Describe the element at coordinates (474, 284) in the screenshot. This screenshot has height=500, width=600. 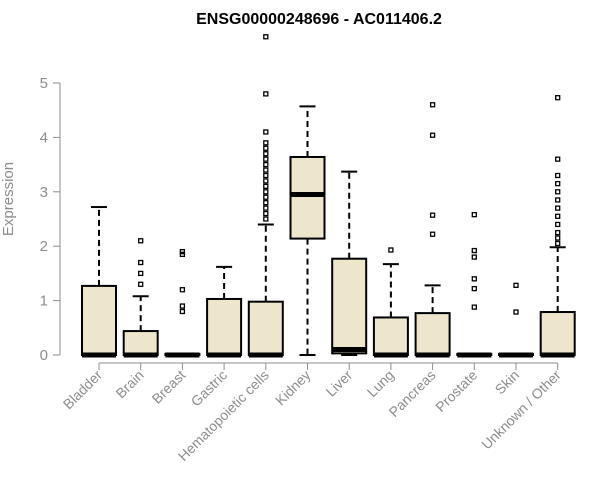
I see `box-prostate` at that location.